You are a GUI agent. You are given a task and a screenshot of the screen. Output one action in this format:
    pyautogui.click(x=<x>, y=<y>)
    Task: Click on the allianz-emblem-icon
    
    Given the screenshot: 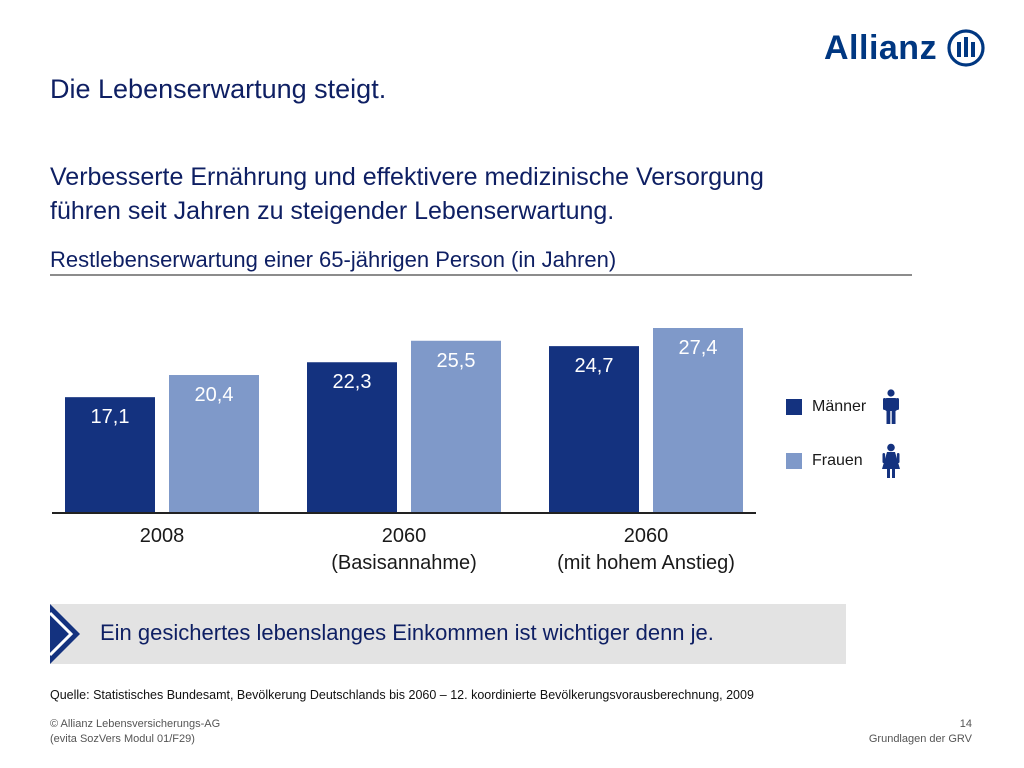 What is the action you would take?
    pyautogui.click(x=966, y=48)
    